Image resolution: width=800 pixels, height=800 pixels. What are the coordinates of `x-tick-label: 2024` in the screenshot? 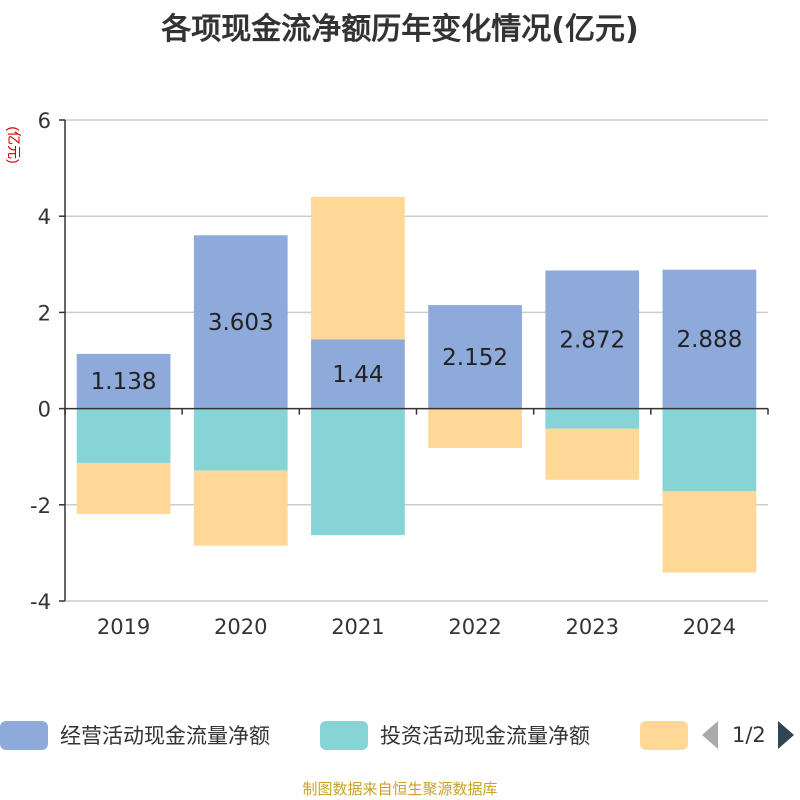 It's located at (709, 627).